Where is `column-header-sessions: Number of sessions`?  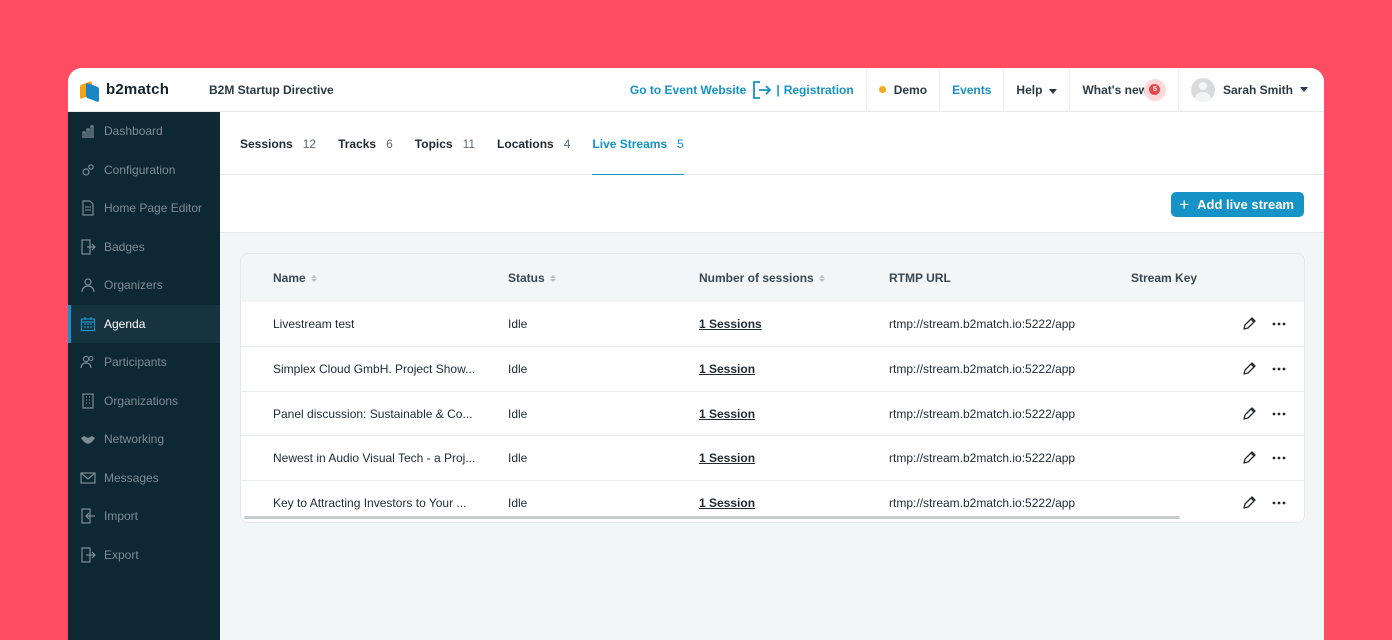
column-header-sessions: Number of sessions is located at coordinates (762, 278).